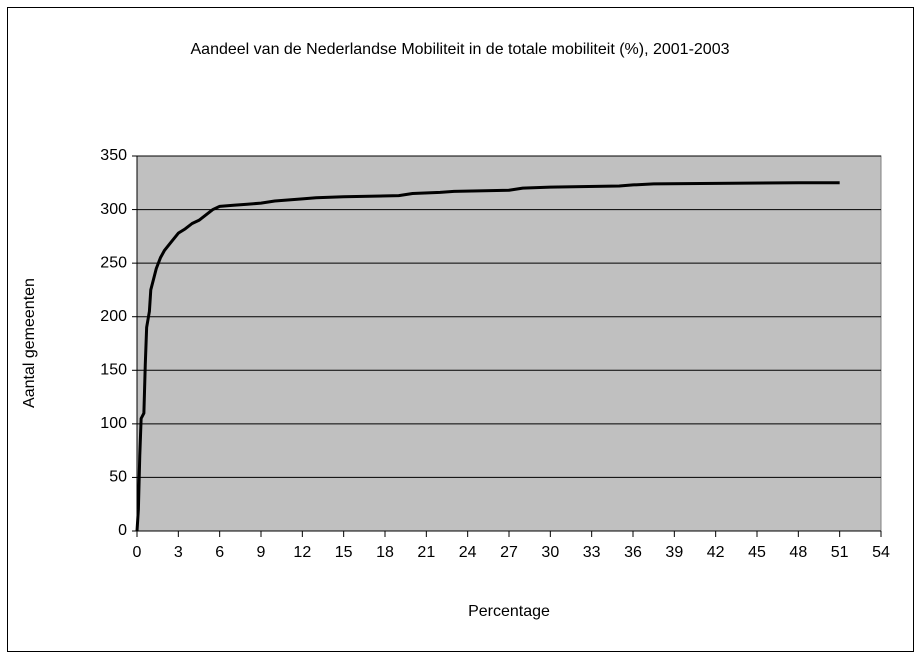 The width and height of the screenshot is (921, 664). What do you see at coordinates (113, 262) in the screenshot?
I see `y-tick-label: 250` at bounding box center [113, 262].